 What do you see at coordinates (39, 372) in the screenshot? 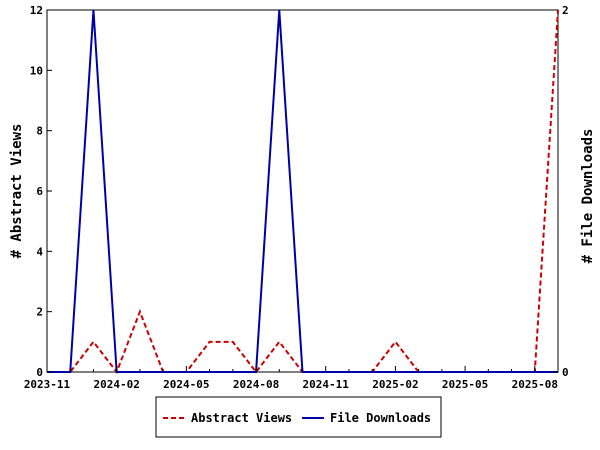
I see `y-tick-label: 0` at bounding box center [39, 372].